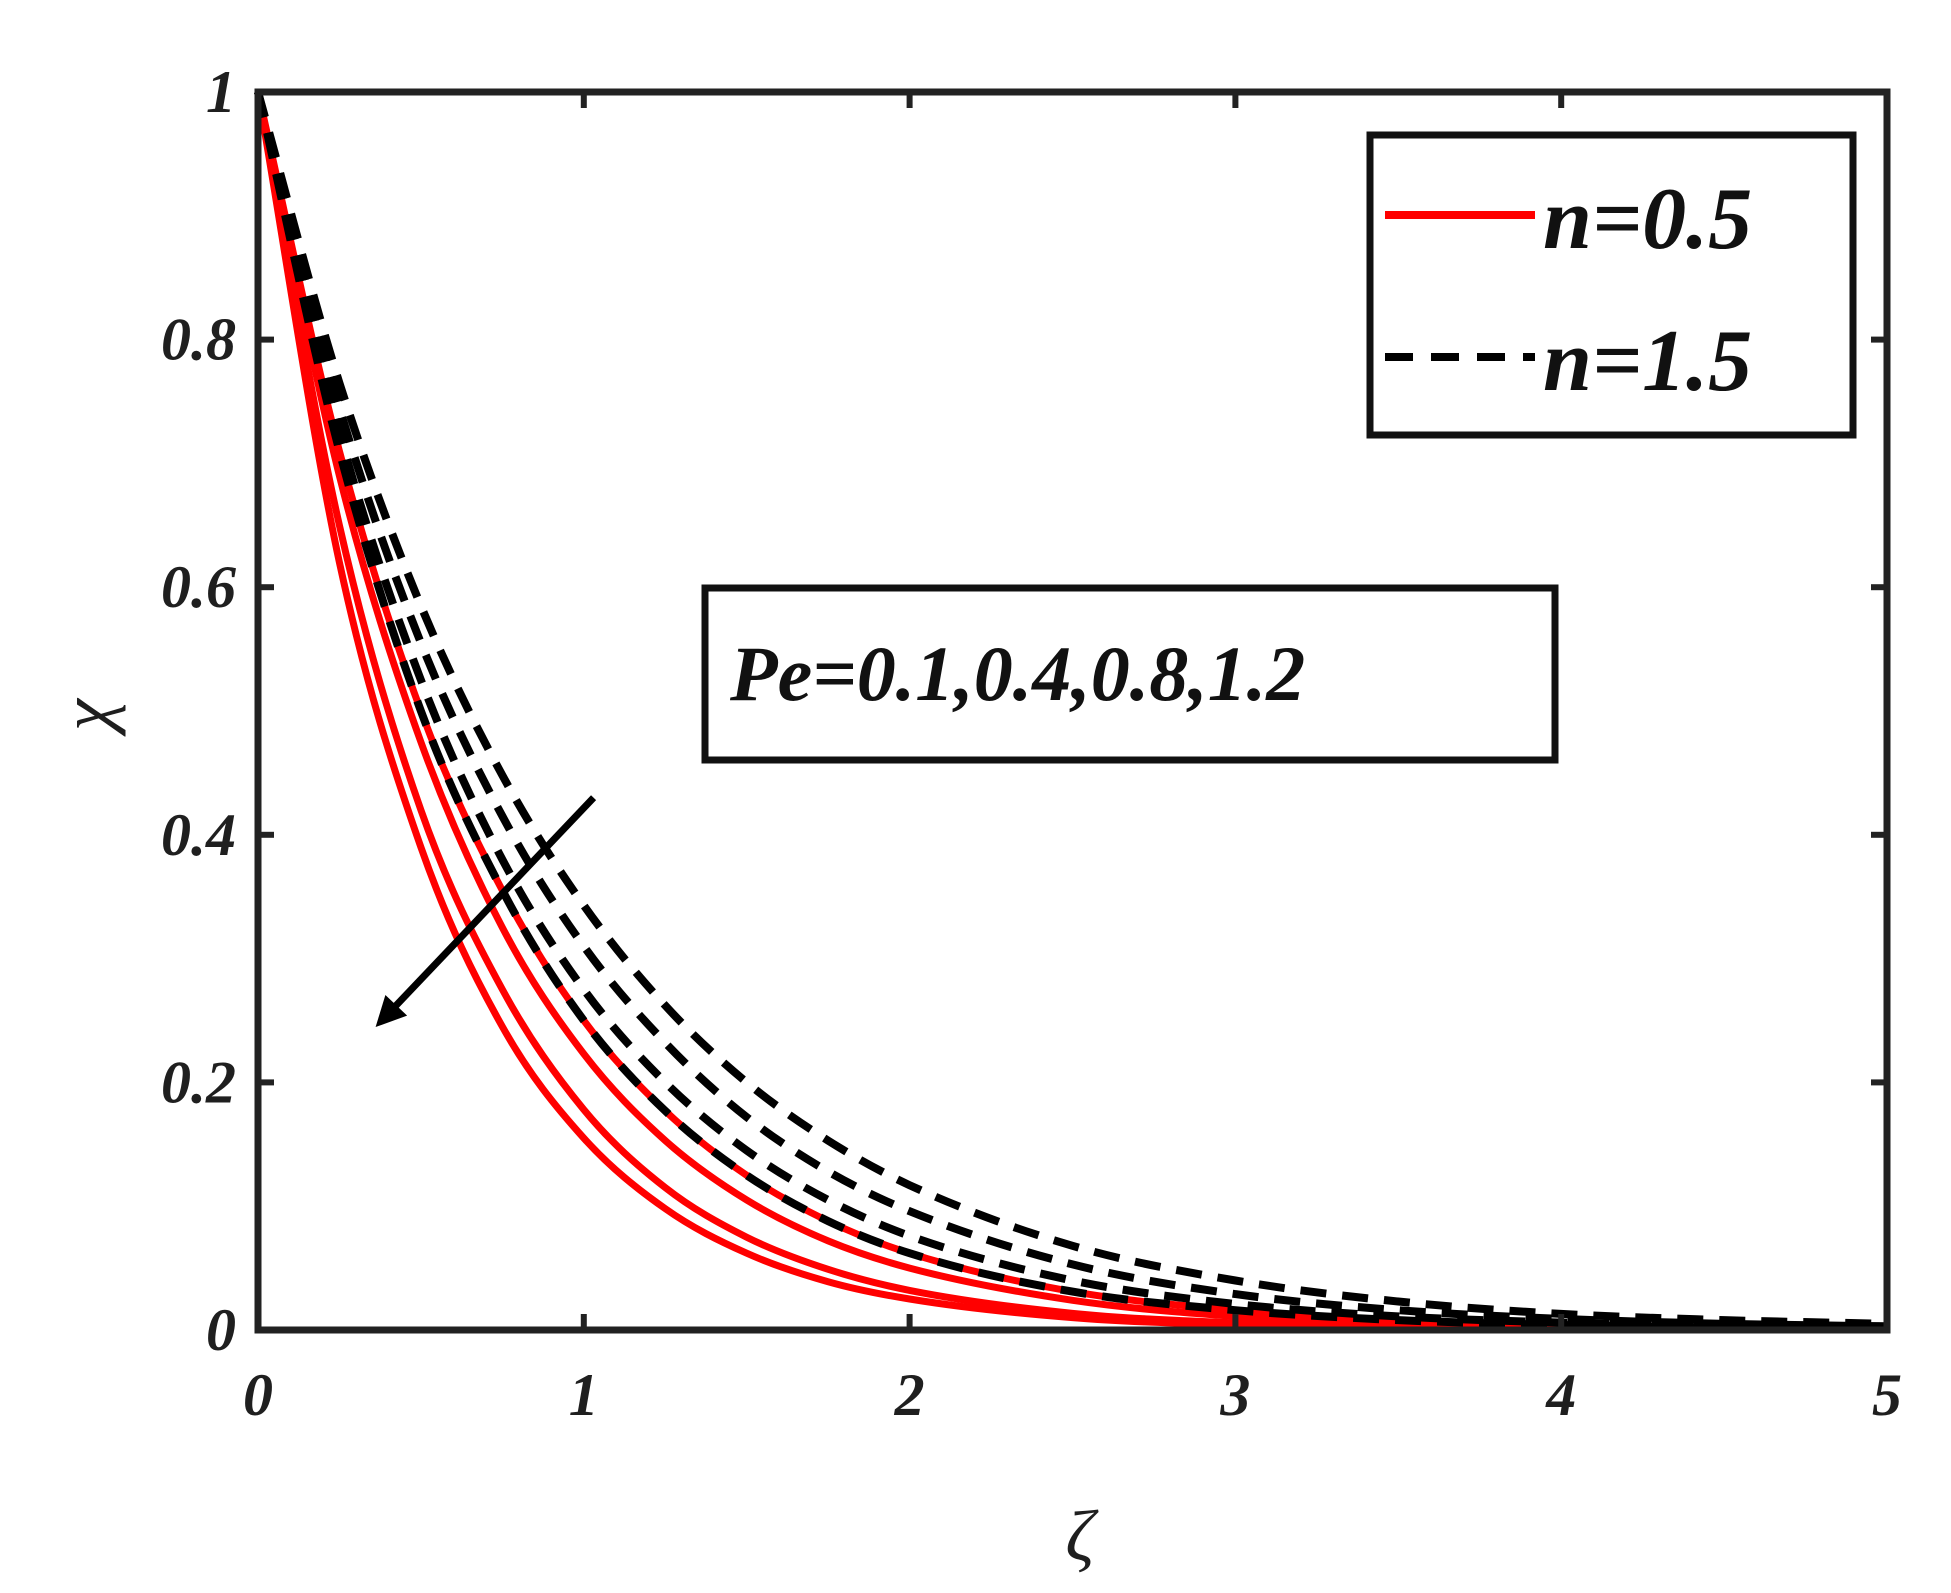 The height and width of the screenshot is (1593, 1951). I want to click on annotation-arrow, so click(486, 911).